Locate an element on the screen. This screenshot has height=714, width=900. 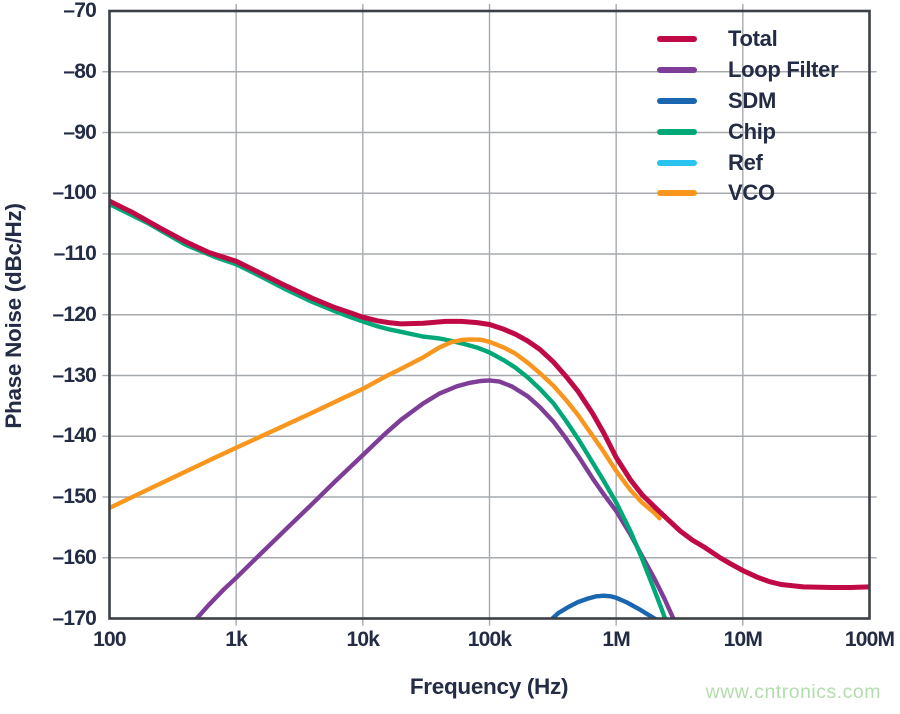
y-tick-label: –170 is located at coordinates (74, 618).